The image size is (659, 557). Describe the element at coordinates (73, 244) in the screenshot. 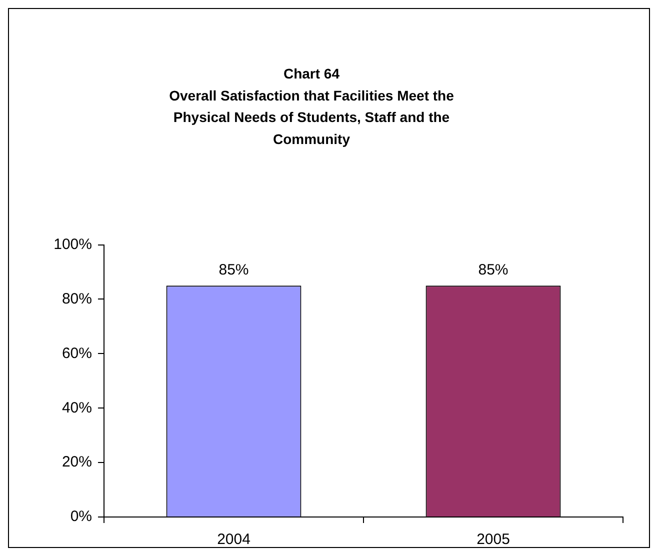

I see `y-tick-label: 100%` at that location.